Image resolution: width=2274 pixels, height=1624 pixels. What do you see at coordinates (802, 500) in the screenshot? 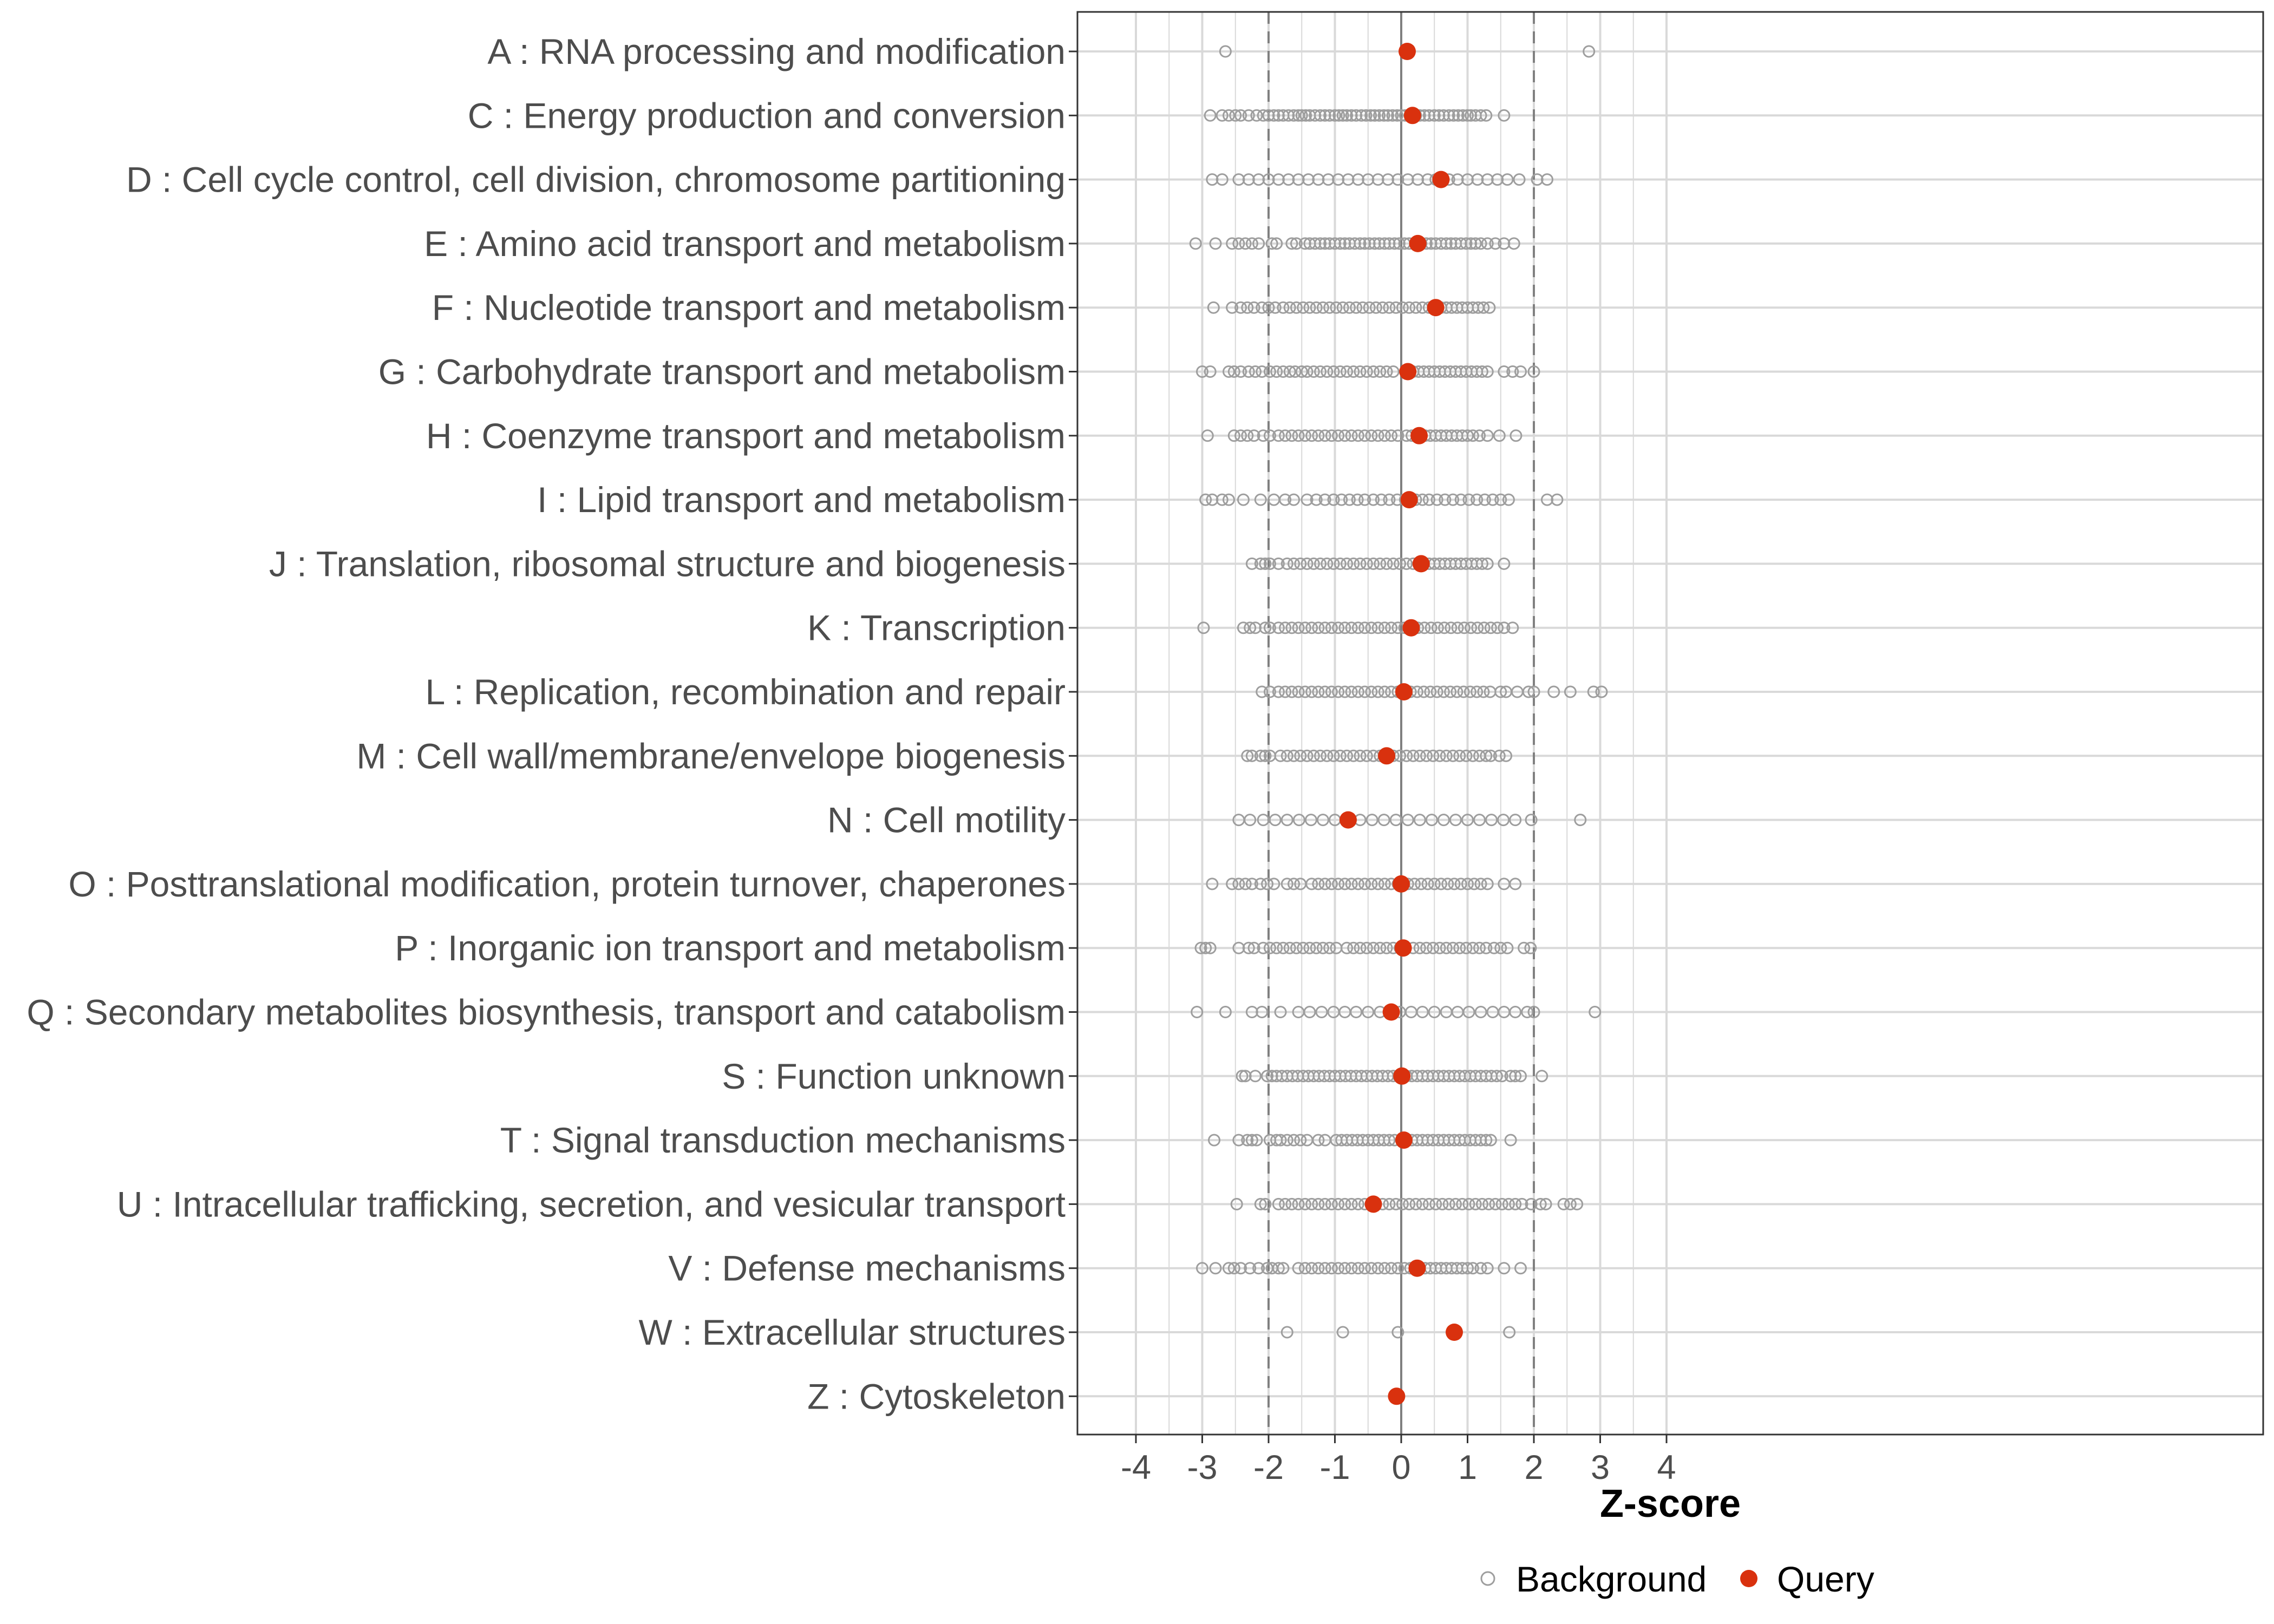
I see `category-label: I : Lipid transport and metabolism` at bounding box center [802, 500].